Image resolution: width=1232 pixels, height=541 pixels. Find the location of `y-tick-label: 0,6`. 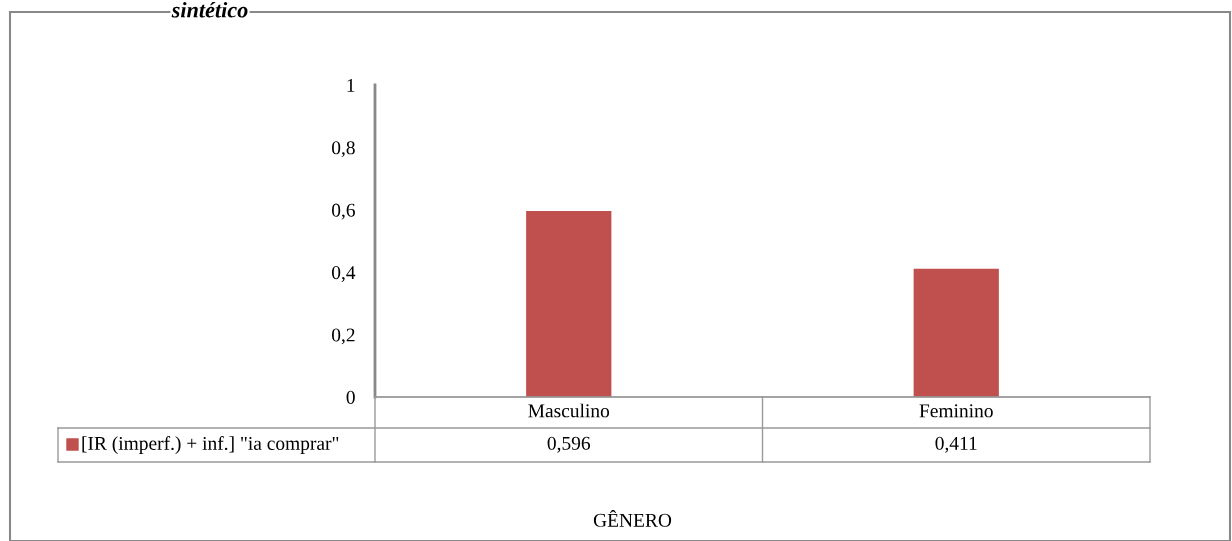

y-tick-label: 0,6 is located at coordinates (343, 211).